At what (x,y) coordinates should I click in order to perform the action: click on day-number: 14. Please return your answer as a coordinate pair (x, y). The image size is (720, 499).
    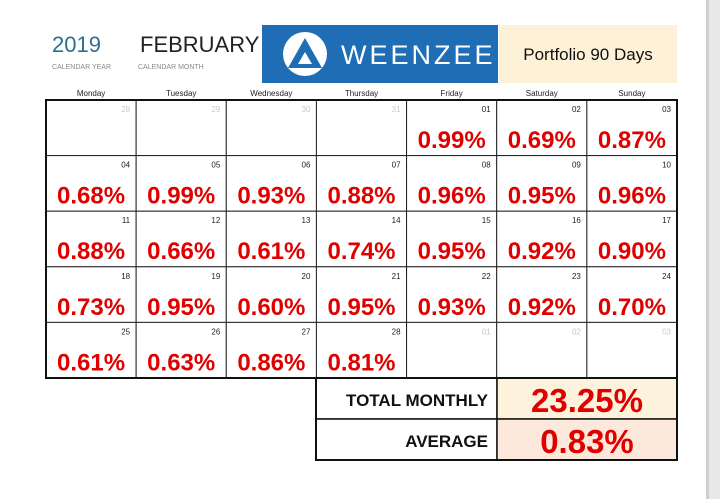
    Looking at the image, I should click on (396, 220).